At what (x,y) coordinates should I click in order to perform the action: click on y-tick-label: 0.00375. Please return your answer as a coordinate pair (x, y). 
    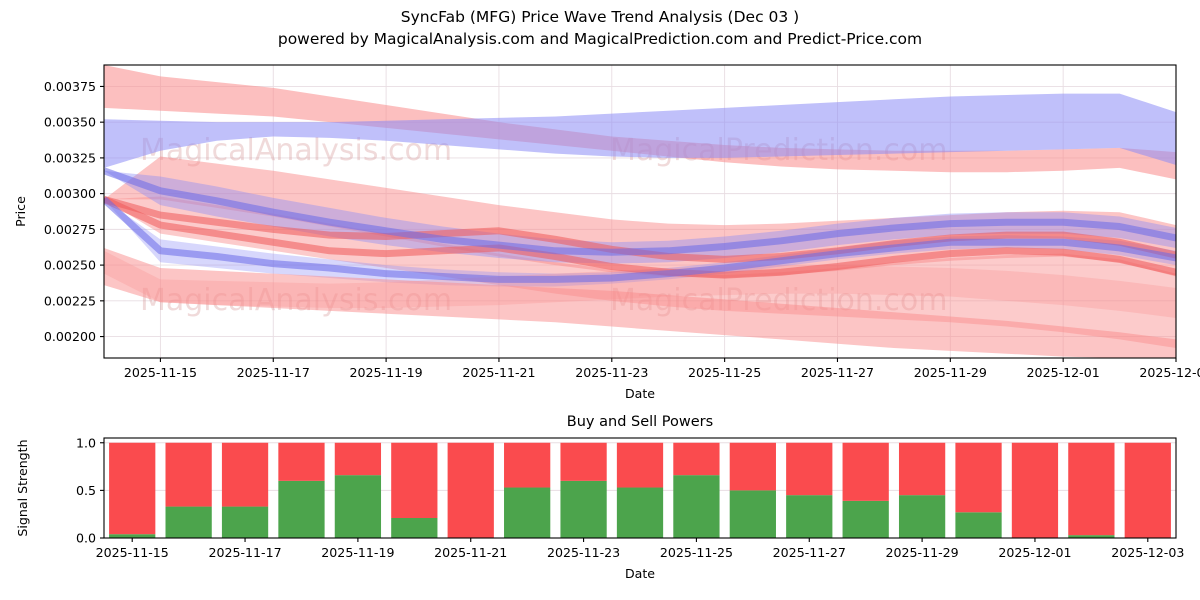
    Looking at the image, I should click on (70, 86).